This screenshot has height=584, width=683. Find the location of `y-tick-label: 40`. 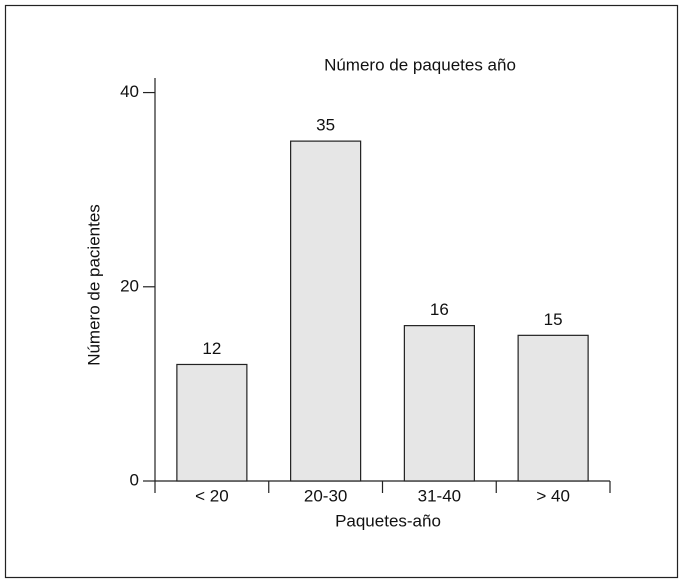

y-tick-label: 40 is located at coordinates (129, 91).